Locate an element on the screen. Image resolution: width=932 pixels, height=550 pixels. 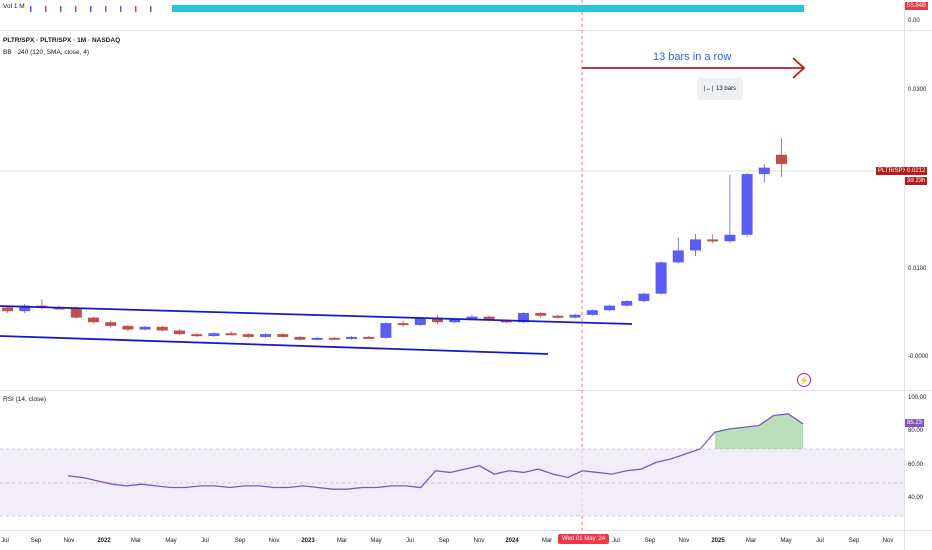
last-price-tag: 0.0212 is located at coordinates (916, 171).